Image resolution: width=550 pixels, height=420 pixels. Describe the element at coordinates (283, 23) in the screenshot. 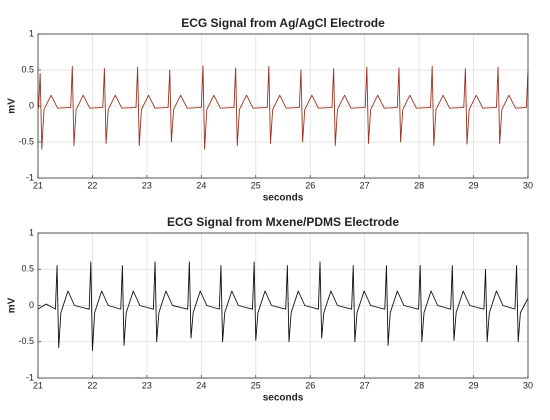

I see `chart-title: ECG Signal from Ag/AgCl Electrode` at that location.